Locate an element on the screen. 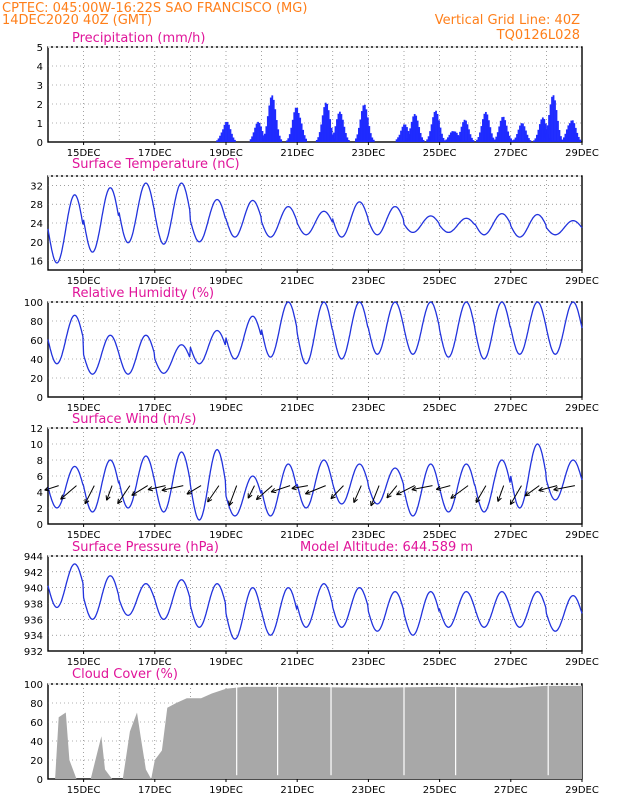  y-tick-label: 10 is located at coordinates (36, 445).